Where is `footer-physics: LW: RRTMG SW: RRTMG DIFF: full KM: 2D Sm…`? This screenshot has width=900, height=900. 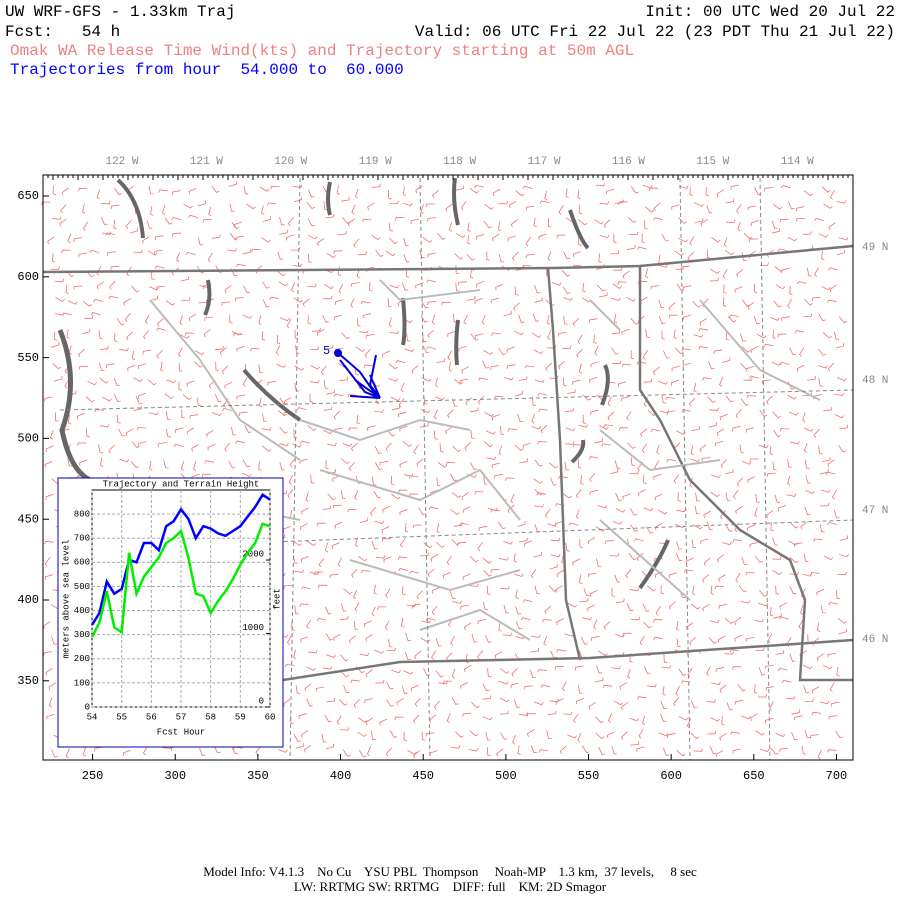
footer-physics: LW: RRTMG SW: RRTMG DIFF: full KM: 2D Sm… is located at coordinates (450, 886).